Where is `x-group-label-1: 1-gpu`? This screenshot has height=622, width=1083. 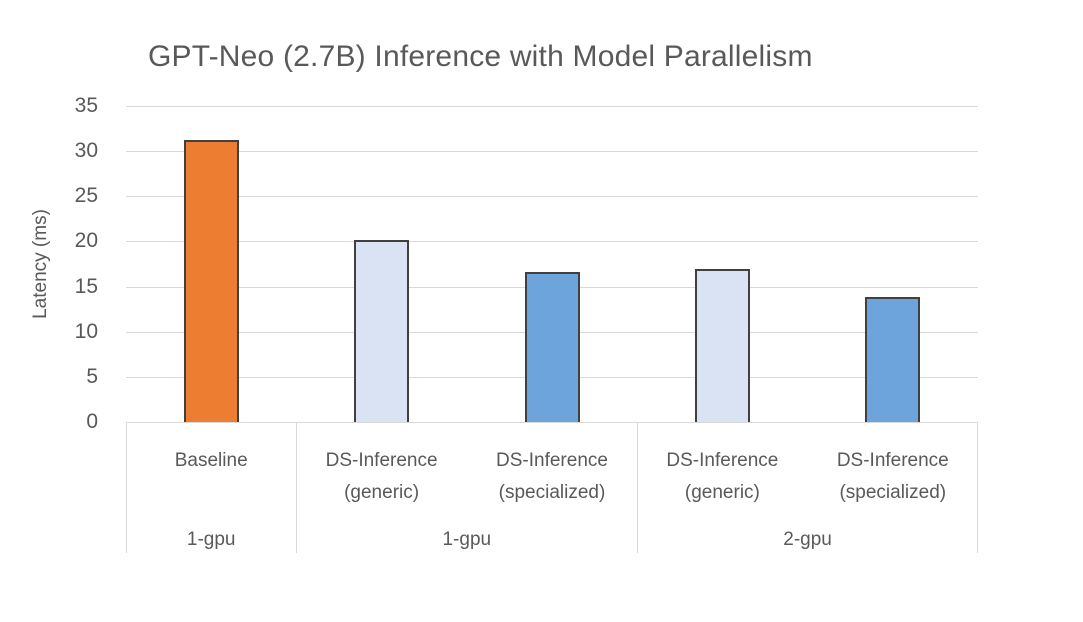 x-group-label-1: 1-gpu is located at coordinates (467, 539).